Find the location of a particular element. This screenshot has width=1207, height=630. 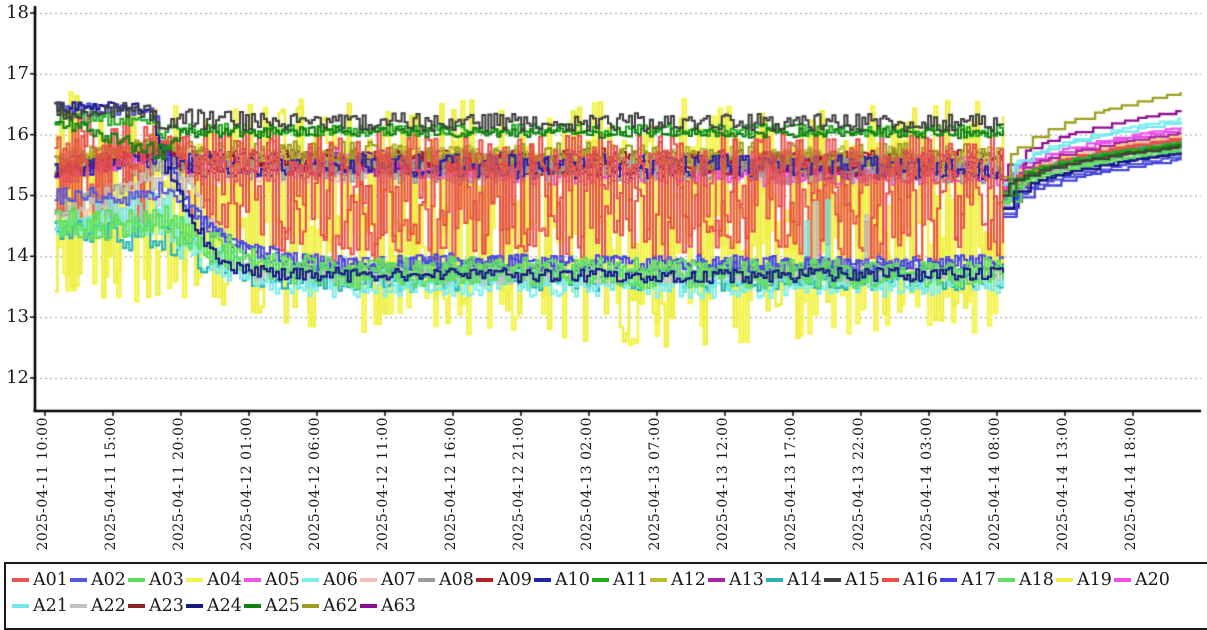

legend-item-A01: A01 is located at coordinates (41, 580).